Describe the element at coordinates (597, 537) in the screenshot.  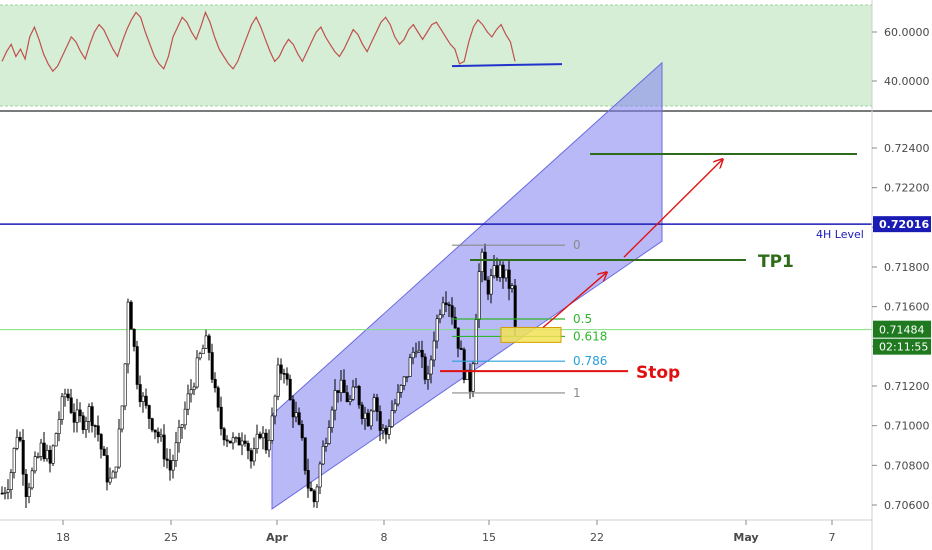
I see `time-tick-label: 22` at that location.